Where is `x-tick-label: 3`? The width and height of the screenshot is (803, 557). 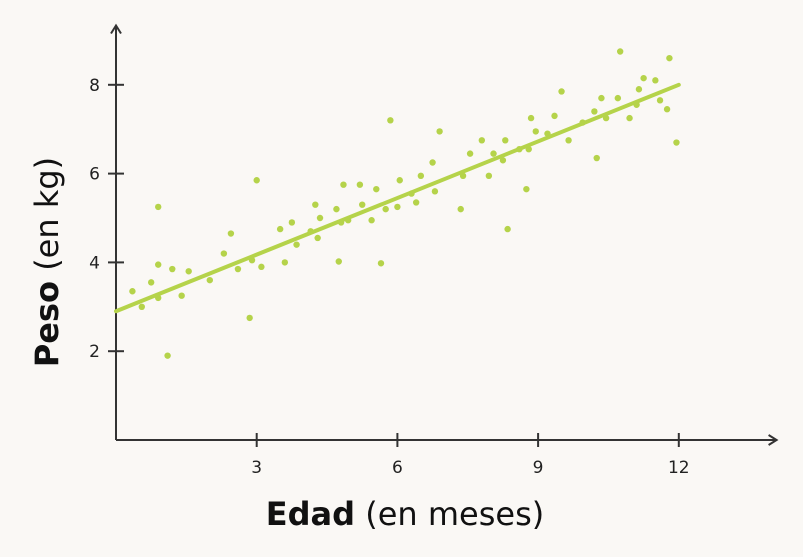
x-tick-label: 3 is located at coordinates (256, 468).